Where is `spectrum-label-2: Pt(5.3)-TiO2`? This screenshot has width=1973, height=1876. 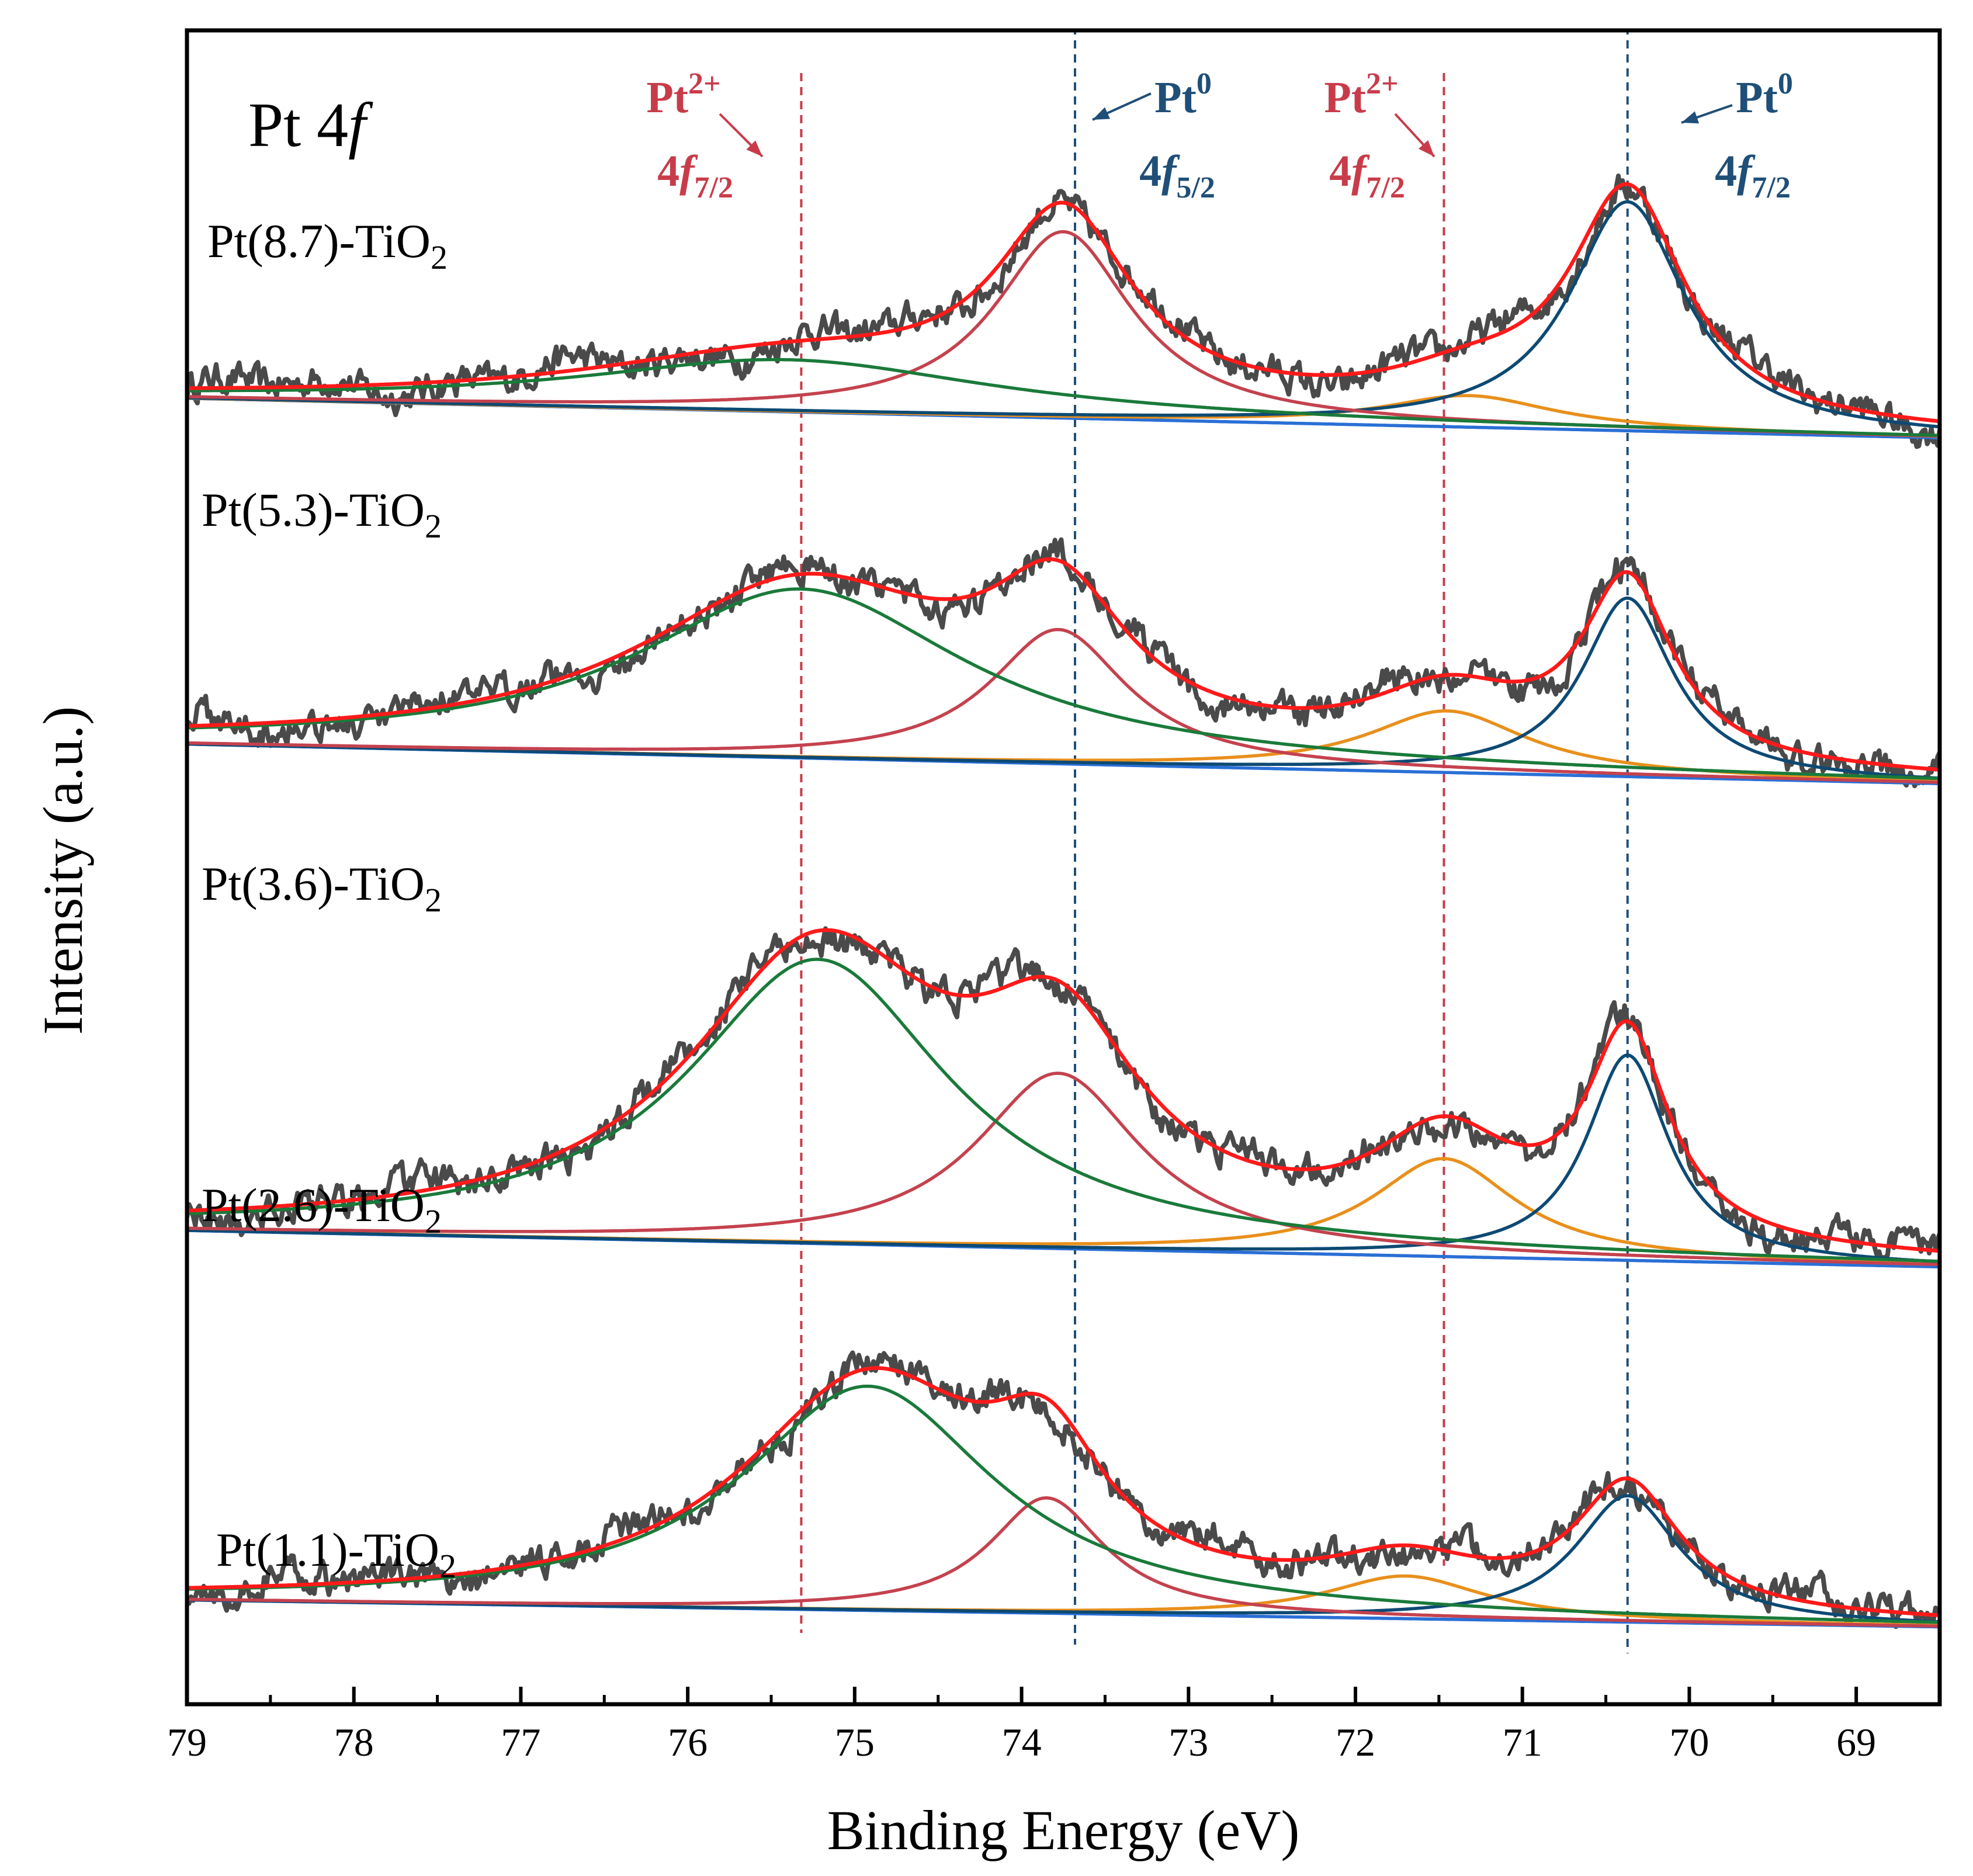 spectrum-label-2: Pt(5.3)-TiO2 is located at coordinates (322, 514).